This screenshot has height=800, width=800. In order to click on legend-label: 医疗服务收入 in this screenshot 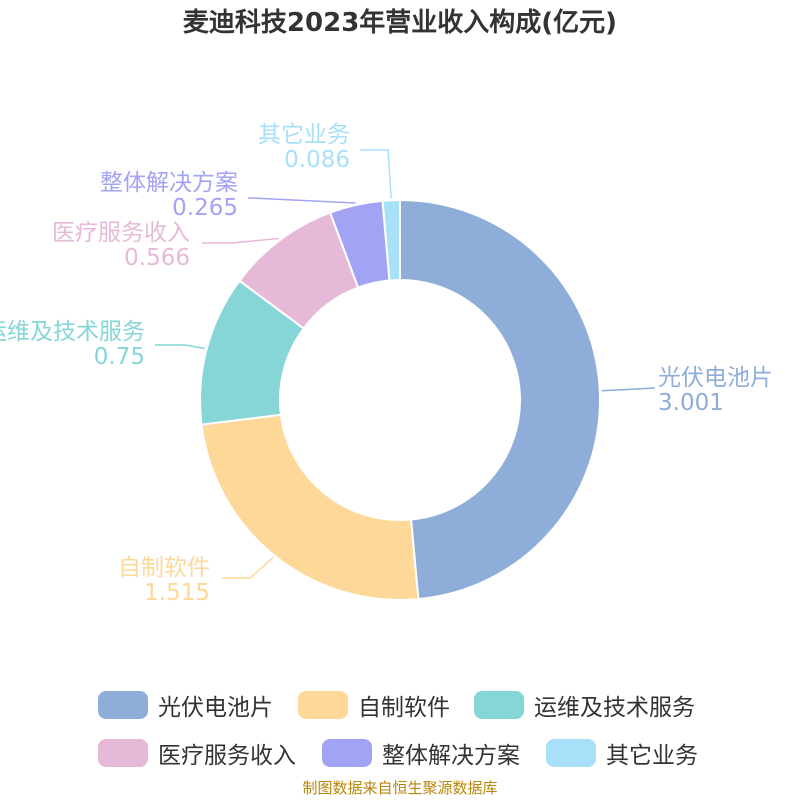, I will do `click(227, 756)`.